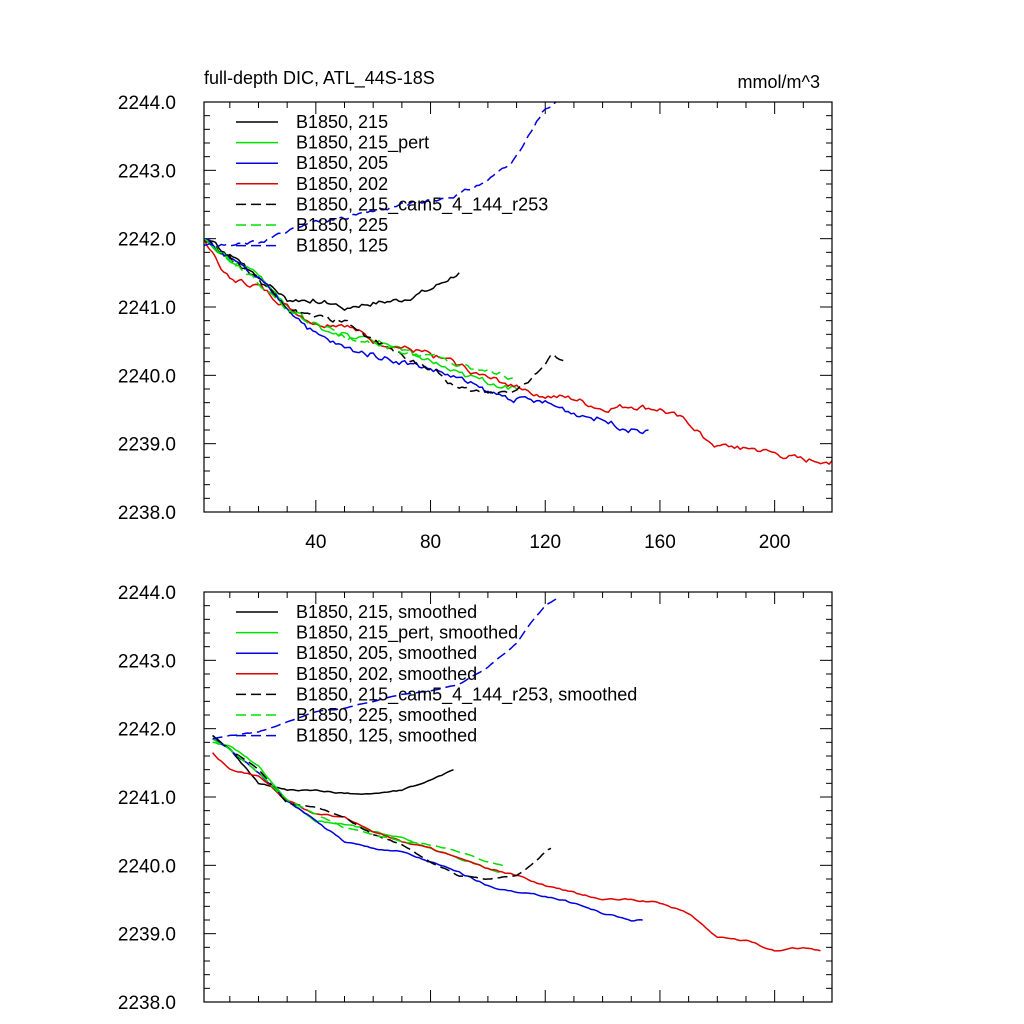  Describe the element at coordinates (386, 736) in the screenshot. I see `legend-label: B1850, 125, smoothed` at that location.